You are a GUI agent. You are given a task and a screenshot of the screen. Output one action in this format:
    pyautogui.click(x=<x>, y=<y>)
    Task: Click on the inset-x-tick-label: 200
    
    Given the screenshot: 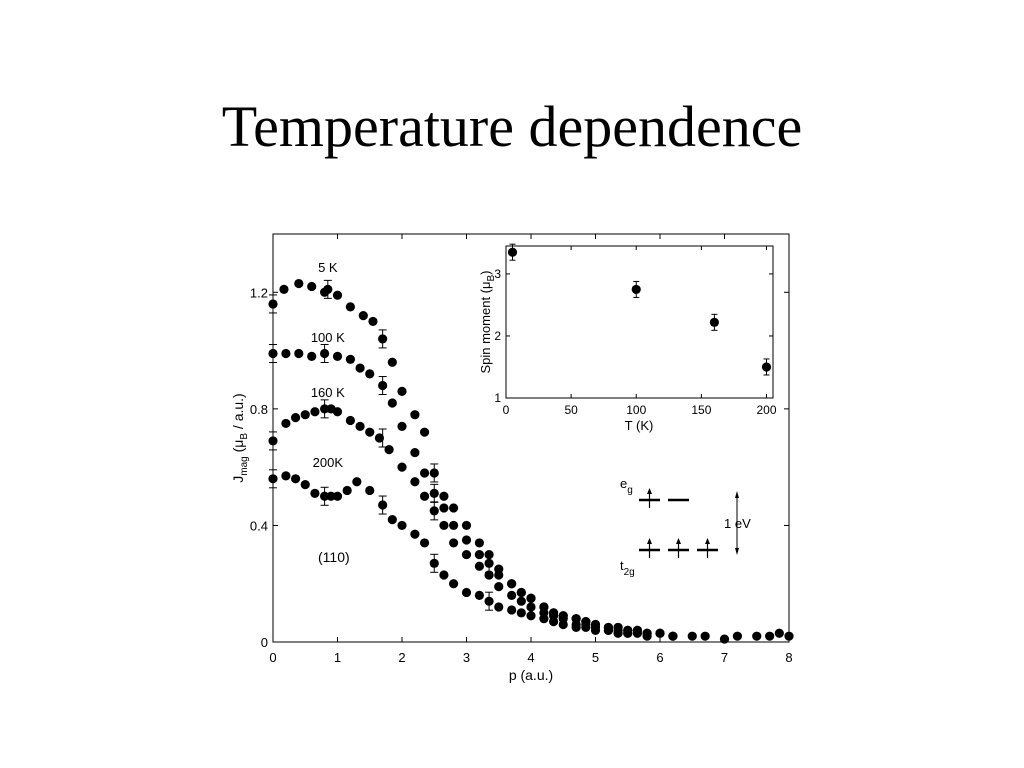 What is the action you would take?
    pyautogui.click(x=766, y=410)
    